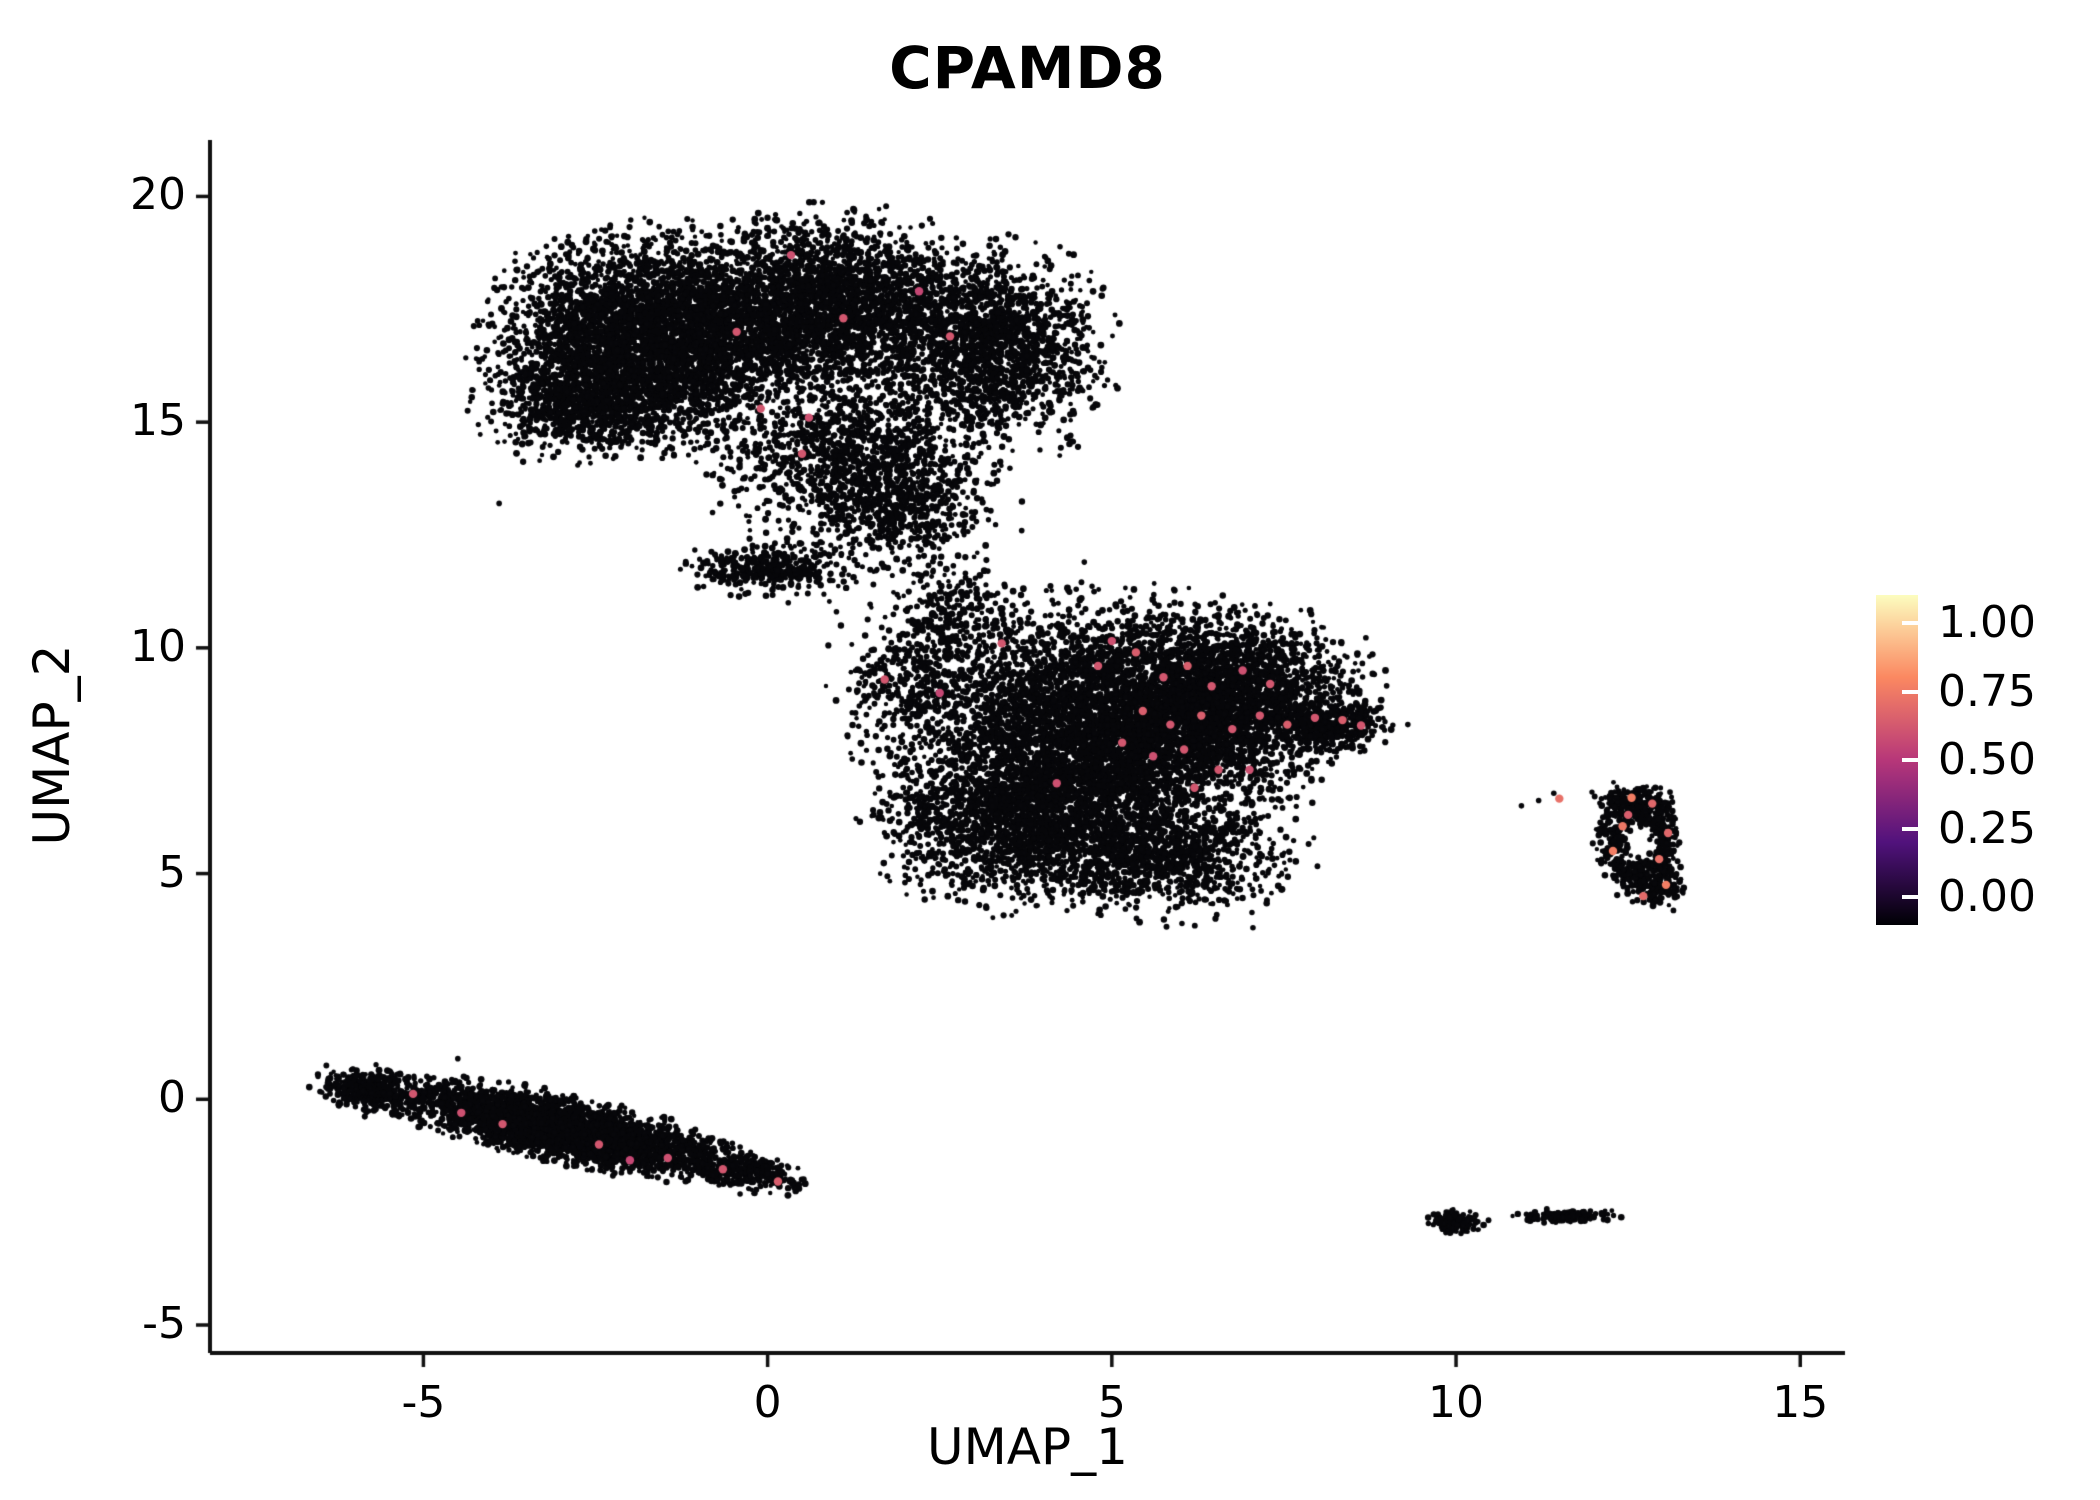 Image resolution: width=2100 pixels, height=1500 pixels. I want to click on y-tick-label: 5, so click(172, 872).